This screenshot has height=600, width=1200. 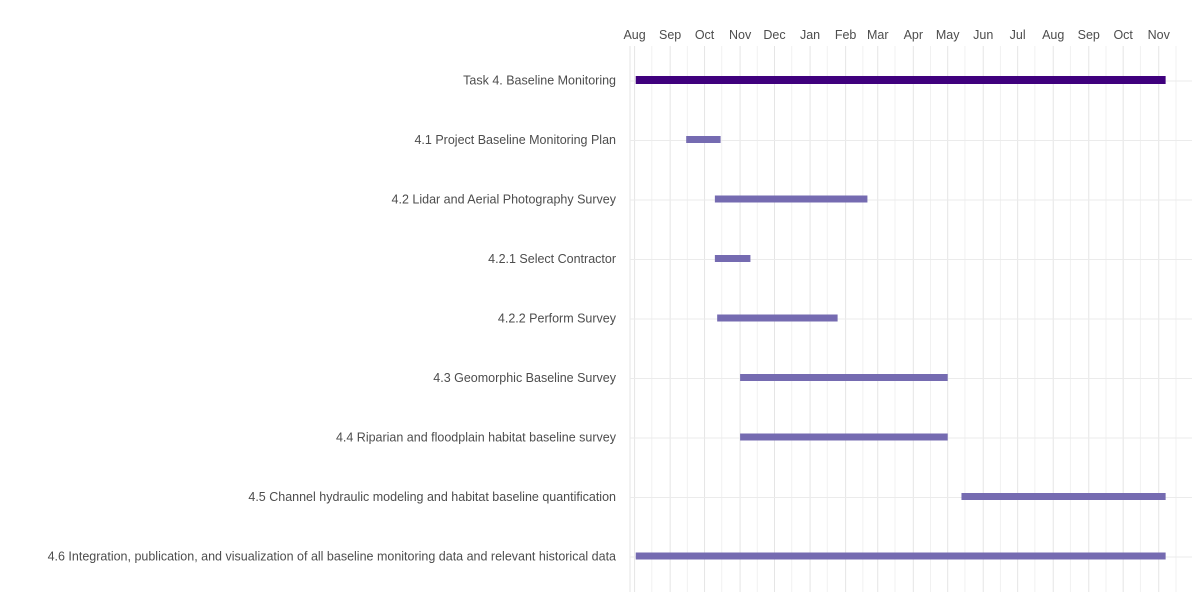 What do you see at coordinates (983, 35) in the screenshot?
I see `x-tick-label: Jun` at bounding box center [983, 35].